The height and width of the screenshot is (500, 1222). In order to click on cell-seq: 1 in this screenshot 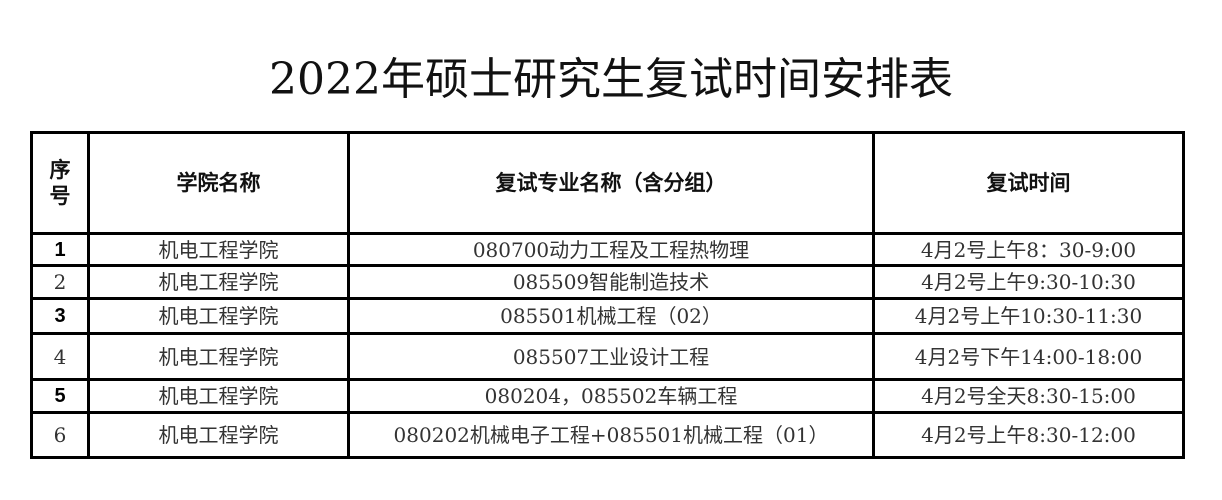, I will do `click(60, 249)`.